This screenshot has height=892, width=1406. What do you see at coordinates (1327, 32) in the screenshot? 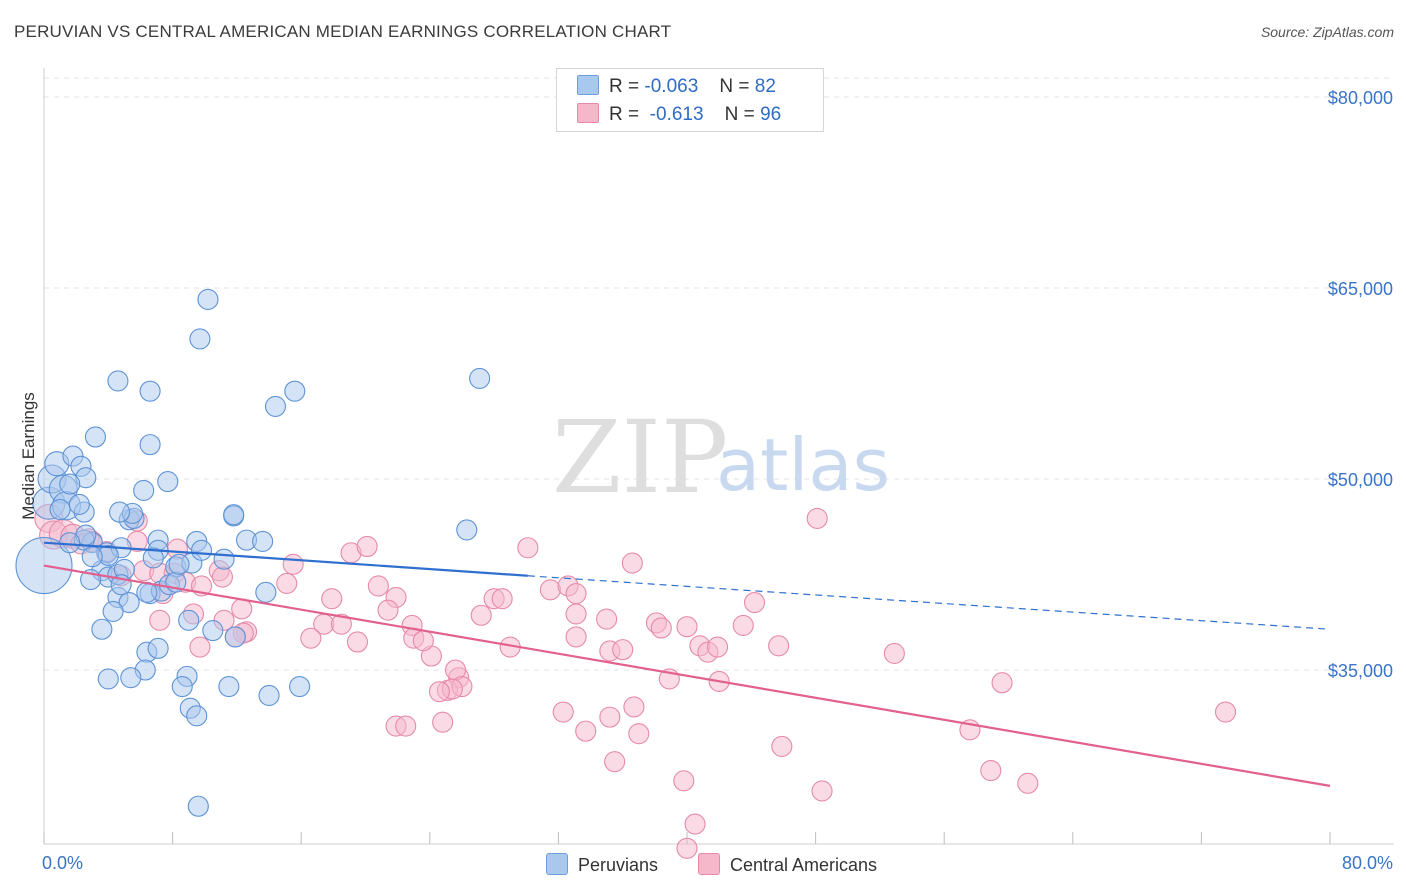
I see `source-note: Source: ZipAtlas.com` at bounding box center [1327, 32].